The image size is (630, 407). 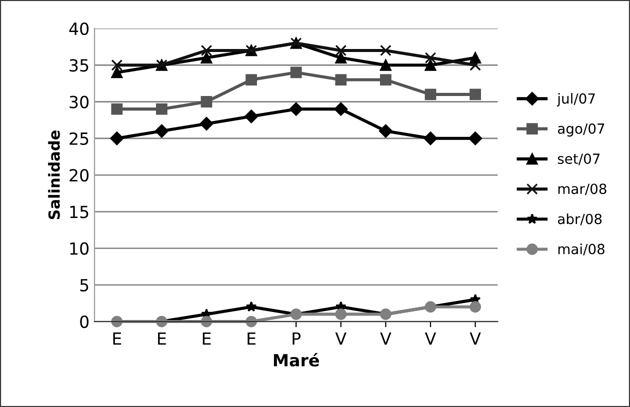 I want to click on y-axis-title: Salinidade, so click(x=54, y=175).